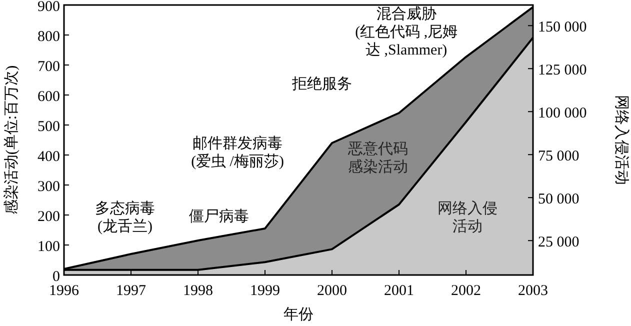 This screenshot has width=631, height=326. I want to click on y2-tick-label: 75 000, so click(559, 156).